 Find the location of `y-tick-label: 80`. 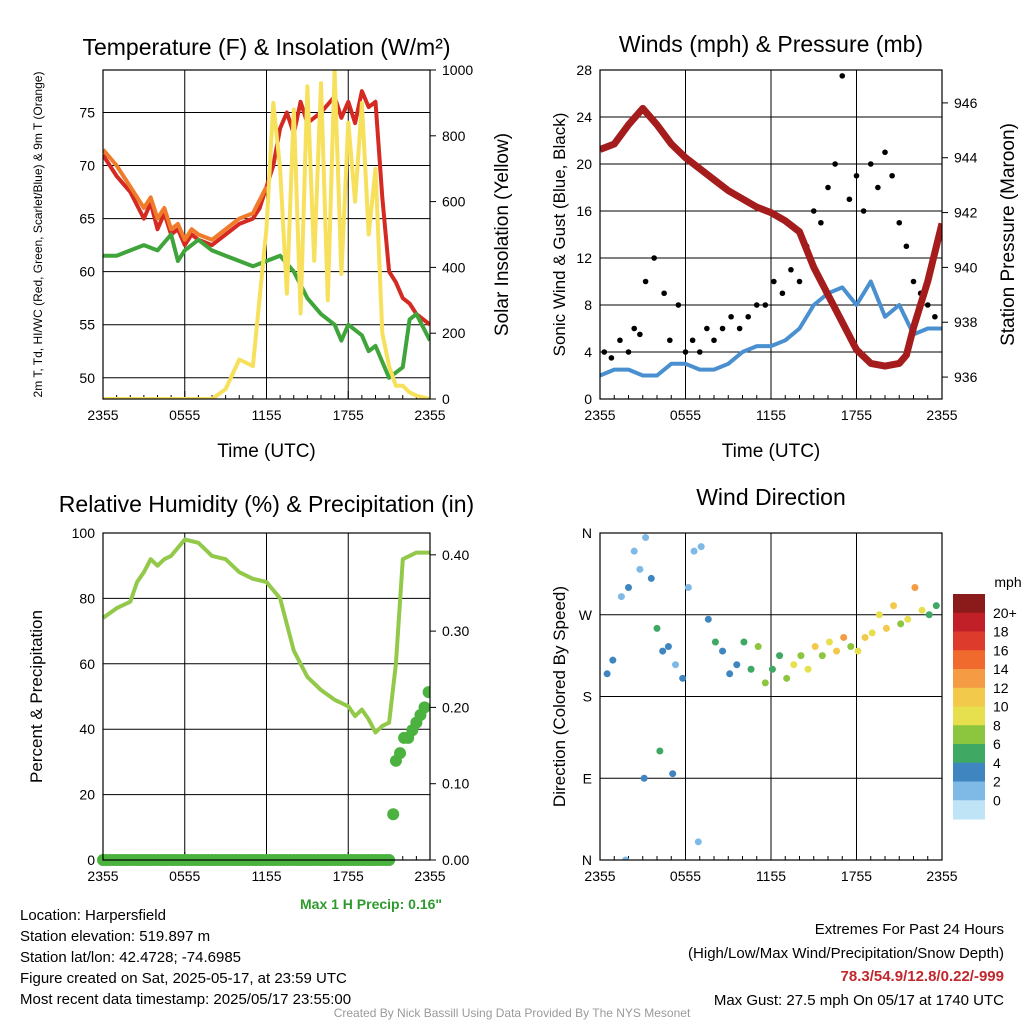

y-tick-label: 80 is located at coordinates (87, 598).